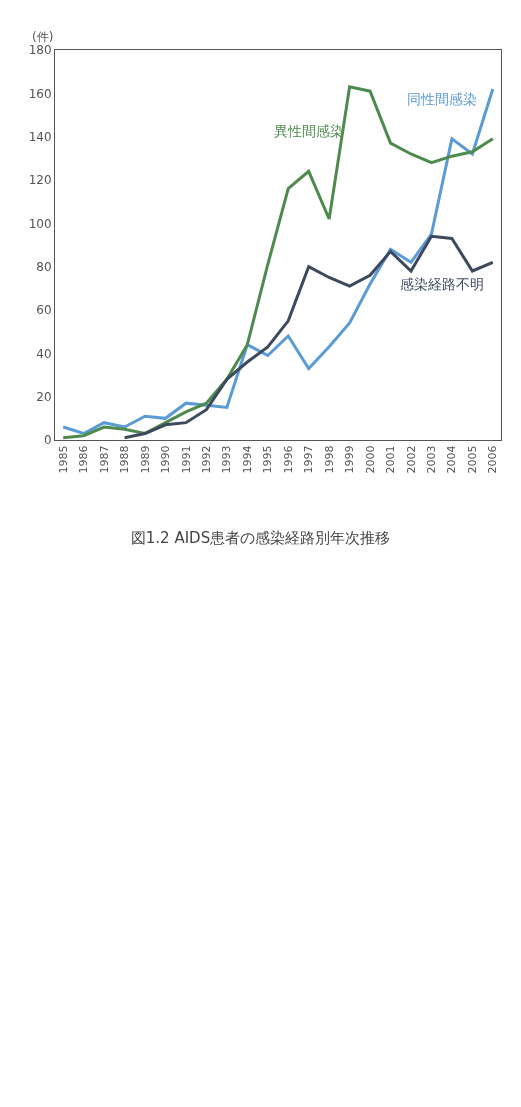  What do you see at coordinates (268, 459) in the screenshot?
I see `x-tick-label: 1995` at bounding box center [268, 459].